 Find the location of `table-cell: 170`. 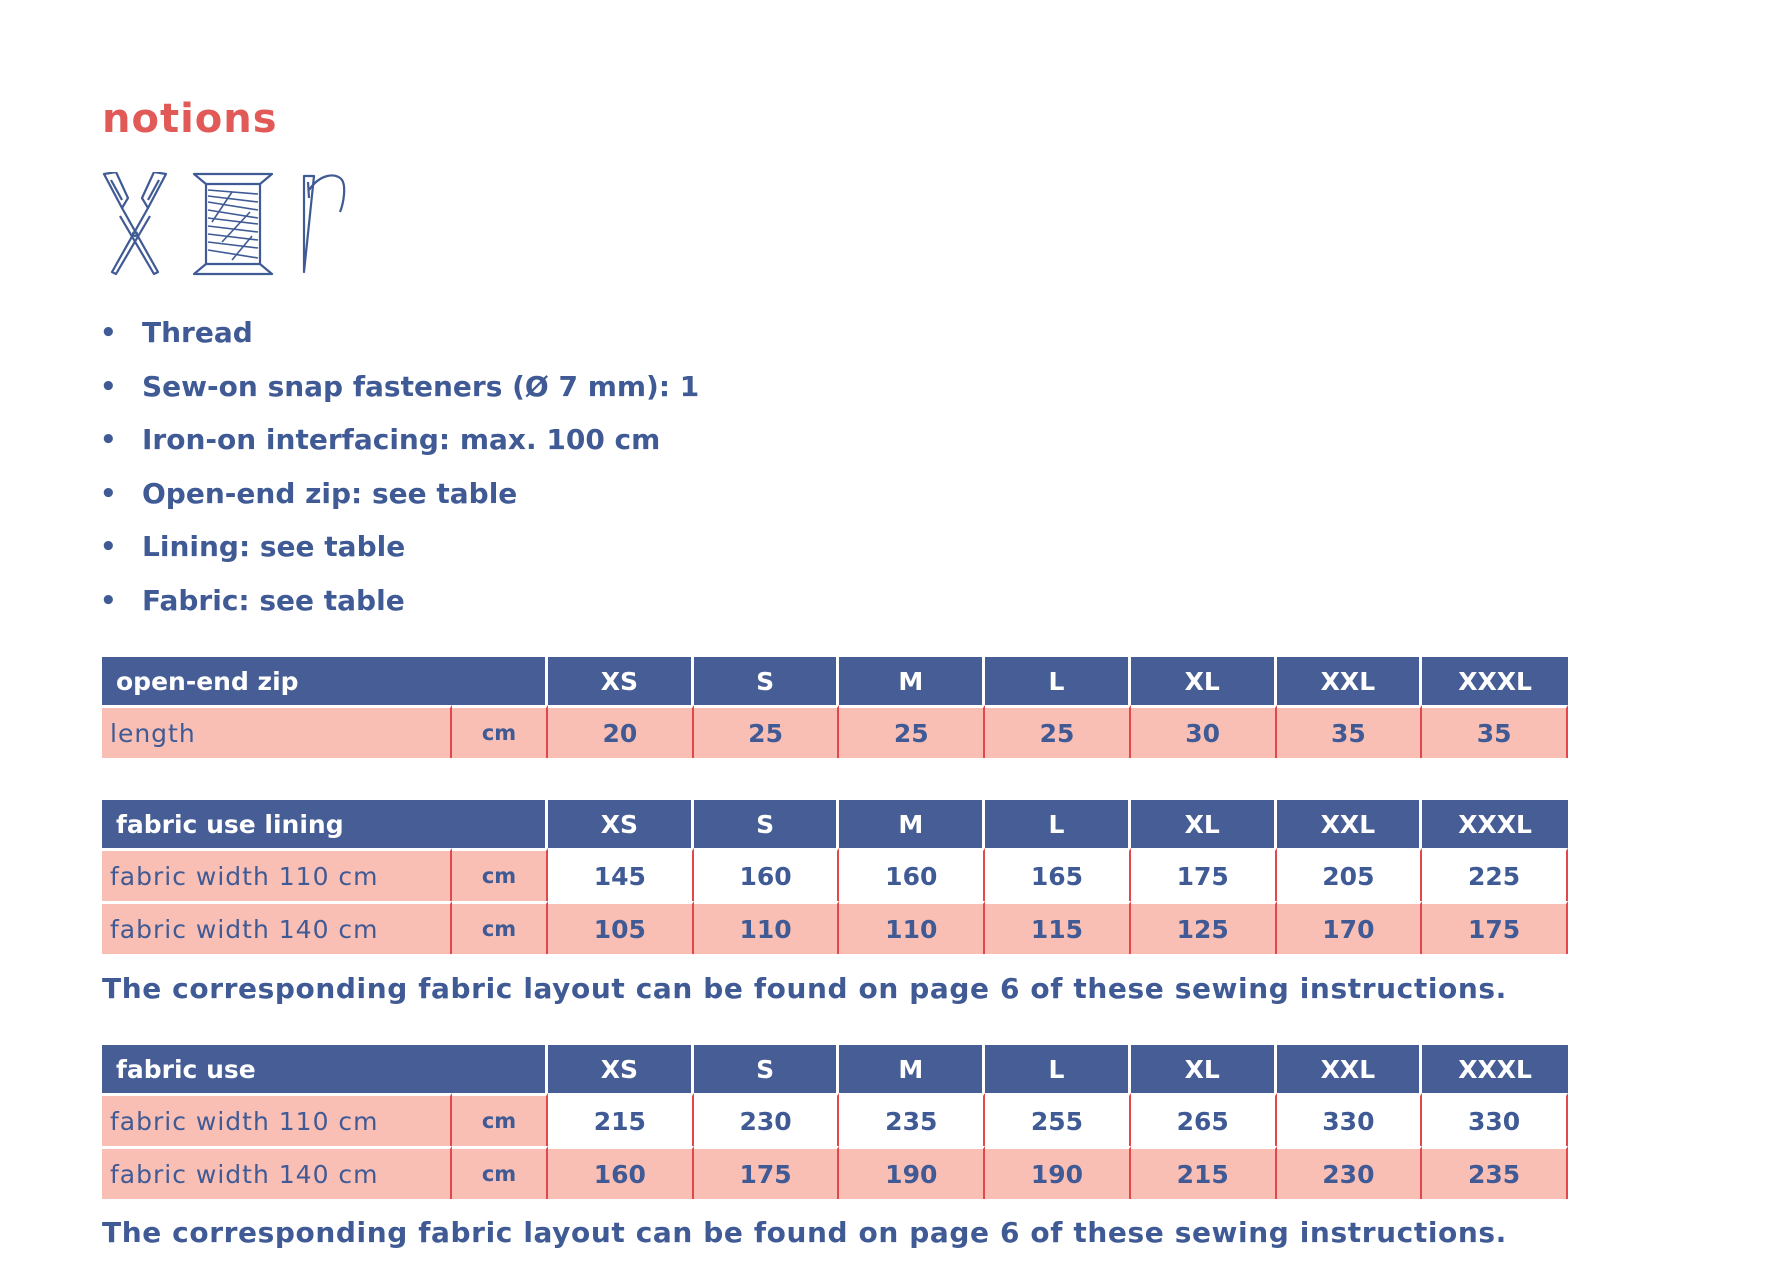

table-cell: 170 is located at coordinates (1349, 927).